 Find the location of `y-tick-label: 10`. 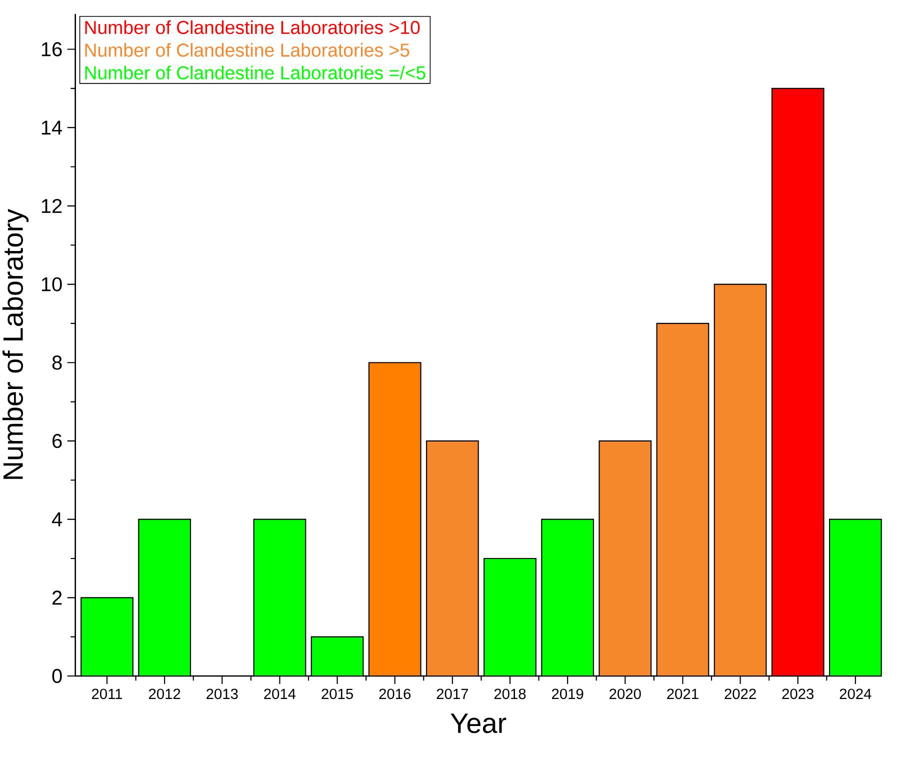

y-tick-label: 10 is located at coordinates (52, 284).